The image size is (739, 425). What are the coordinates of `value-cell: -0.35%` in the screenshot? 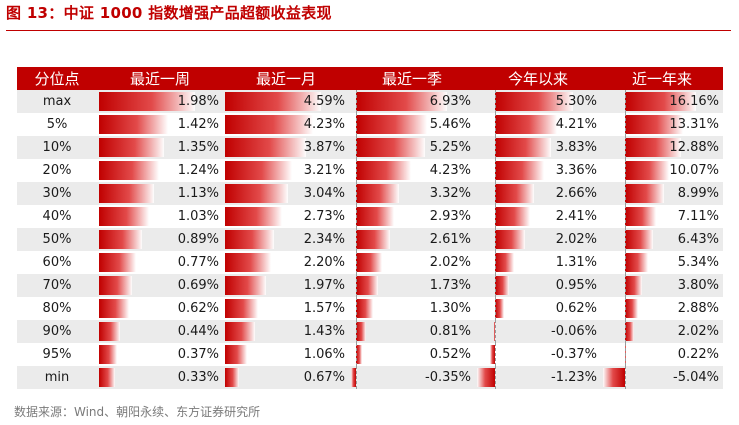 It's located at (412, 377).